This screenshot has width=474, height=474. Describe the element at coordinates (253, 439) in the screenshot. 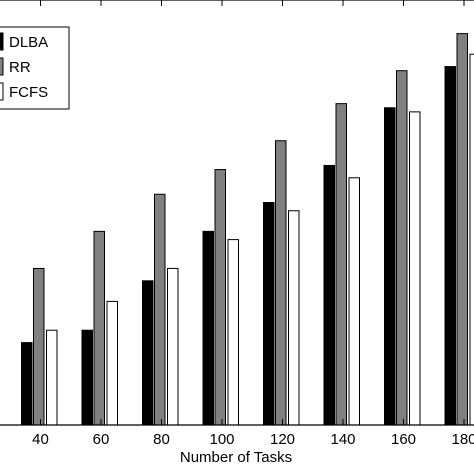

I see `x-tick-labels: 20406080100120140160180` at that location.